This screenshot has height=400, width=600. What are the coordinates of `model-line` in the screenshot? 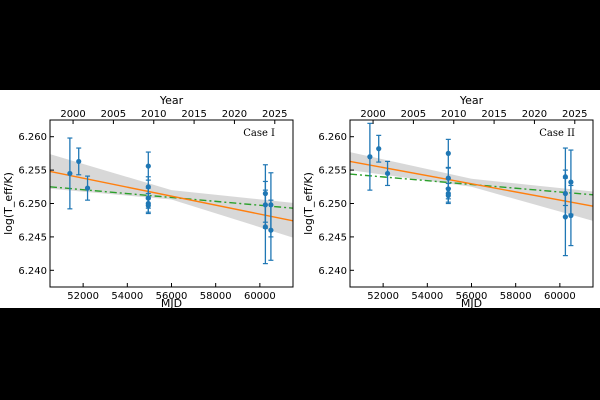 It's located at (171, 197).